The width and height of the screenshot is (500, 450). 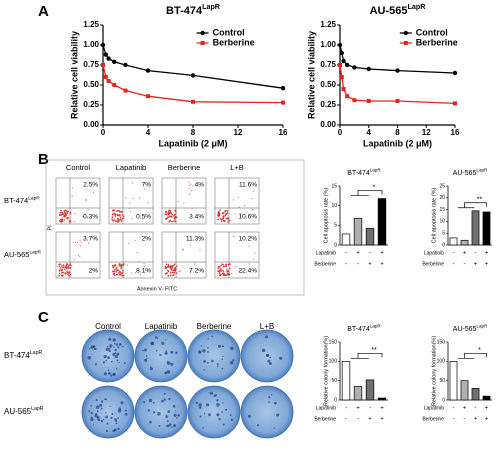 What do you see at coordinates (267, 412) in the screenshot?
I see `colony-dish` at bounding box center [267, 412].